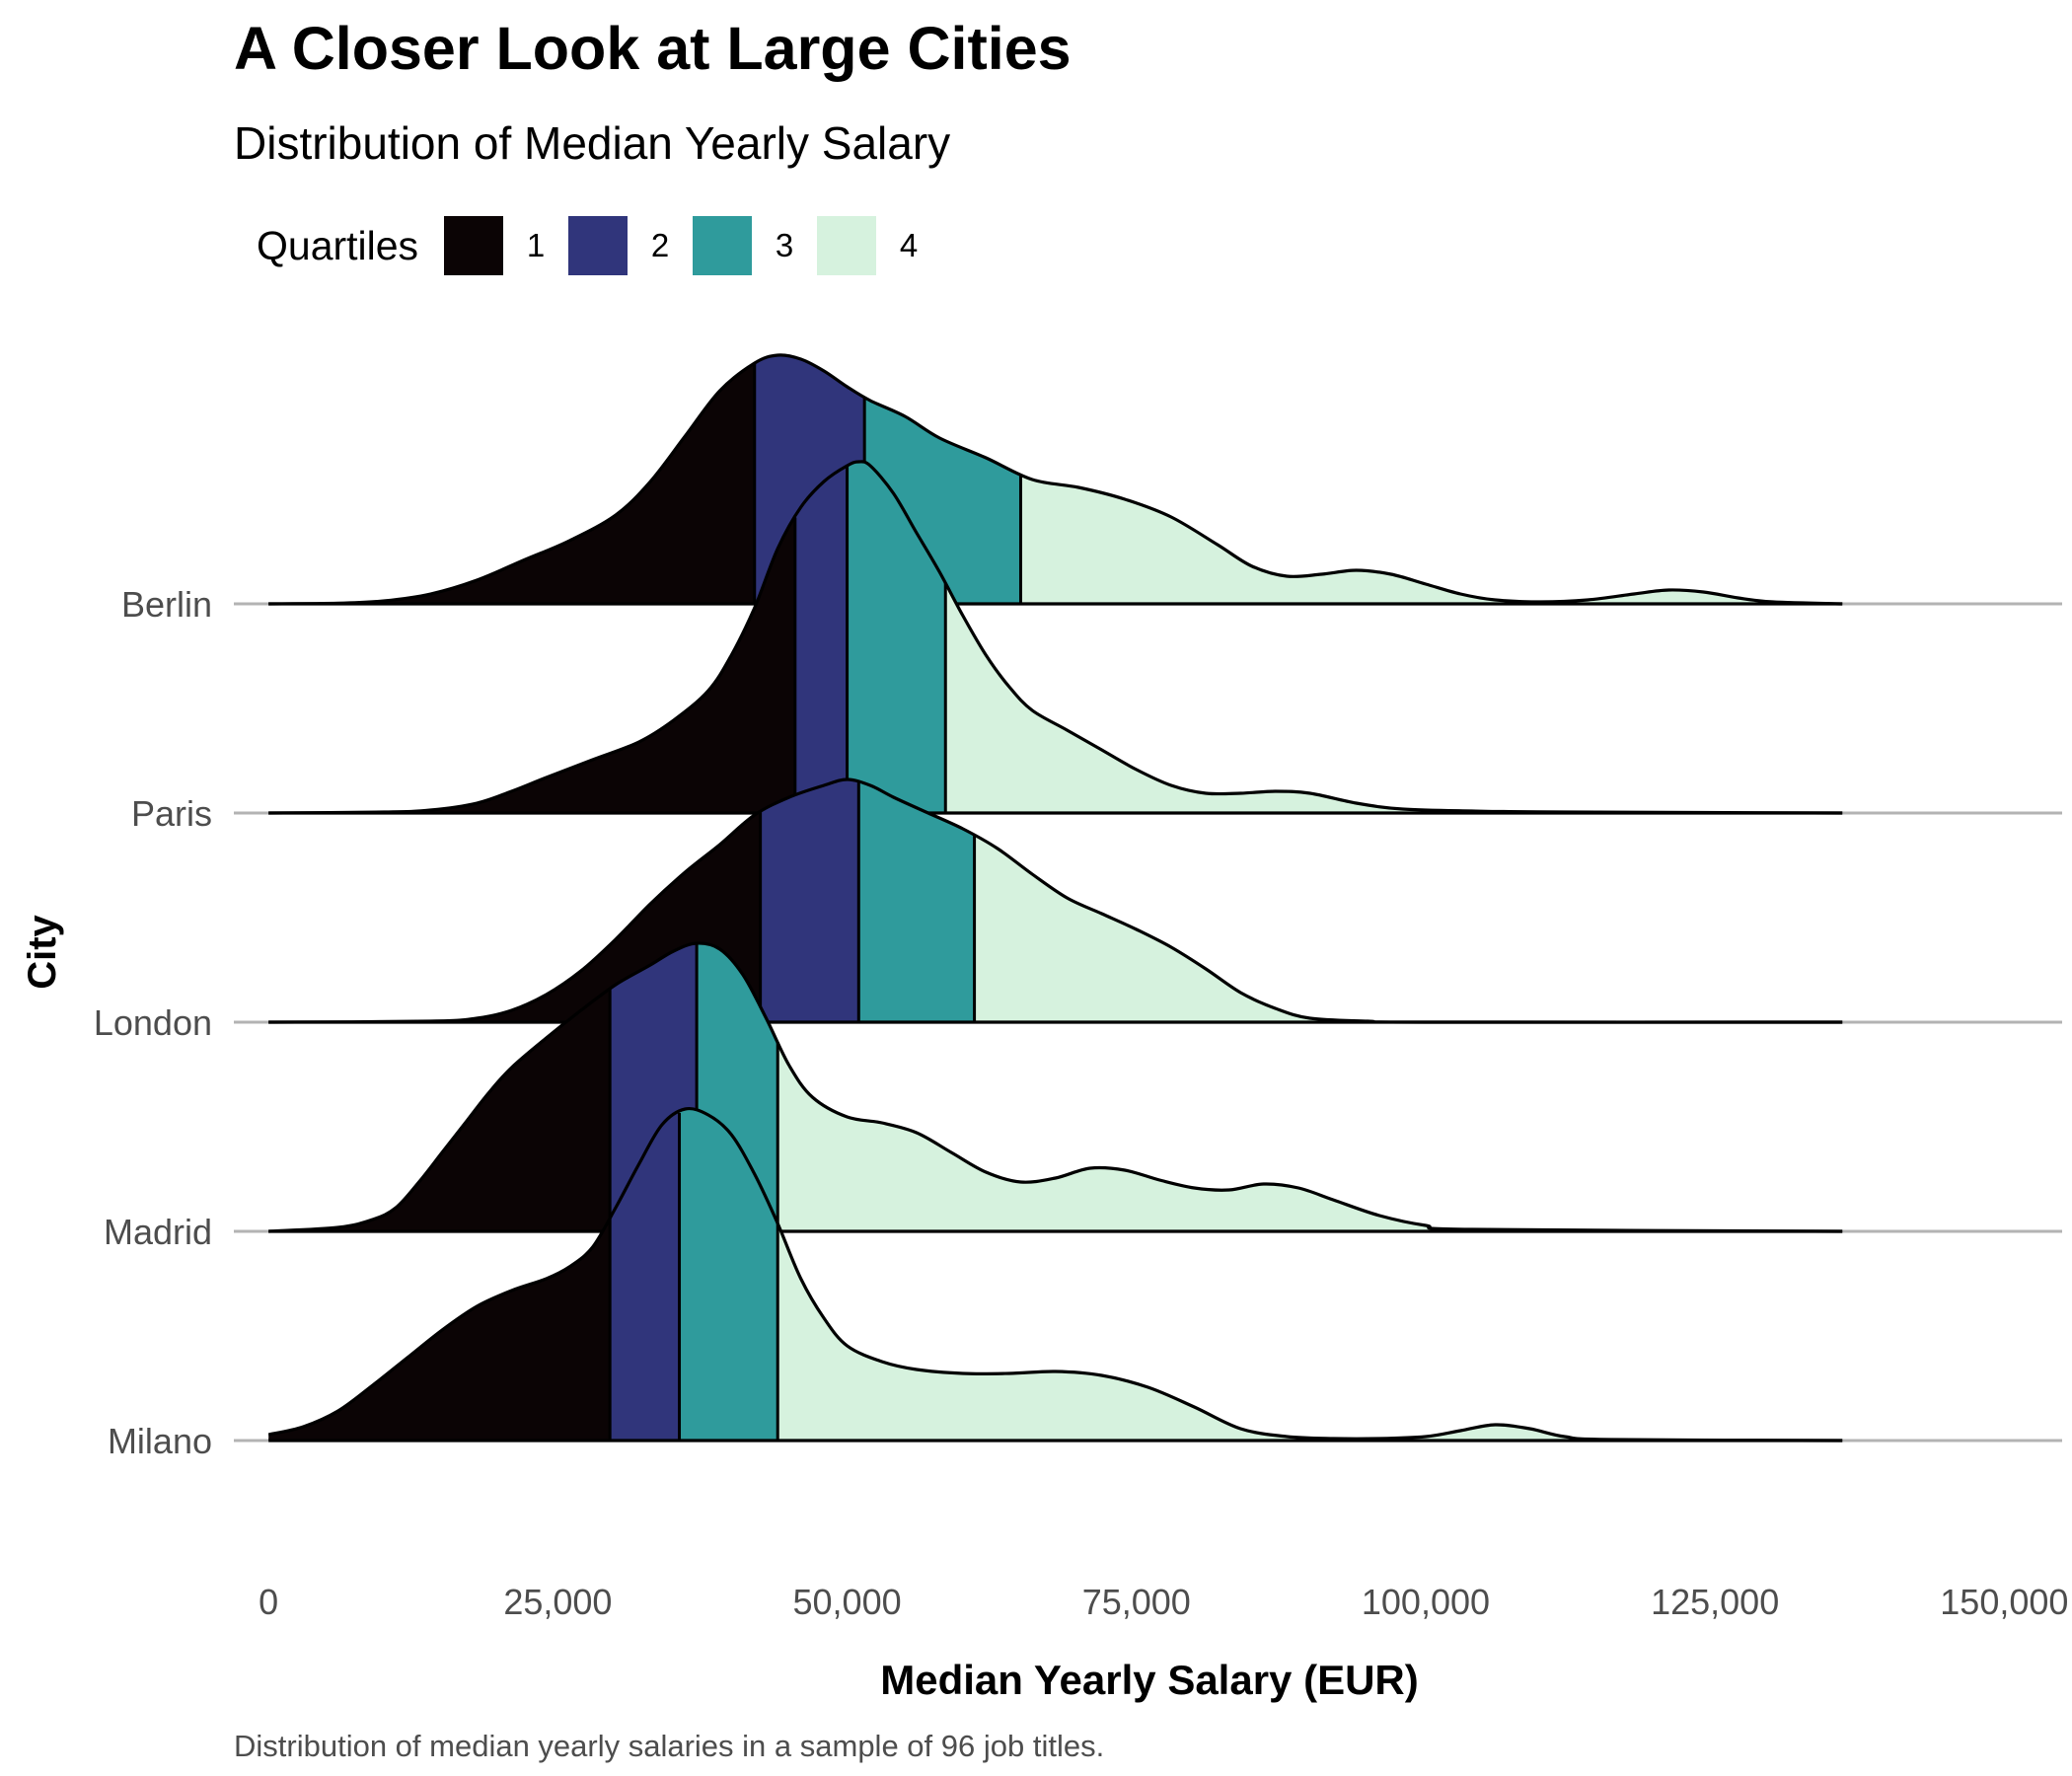  I want to click on legend-label-4: 4, so click(909, 245).